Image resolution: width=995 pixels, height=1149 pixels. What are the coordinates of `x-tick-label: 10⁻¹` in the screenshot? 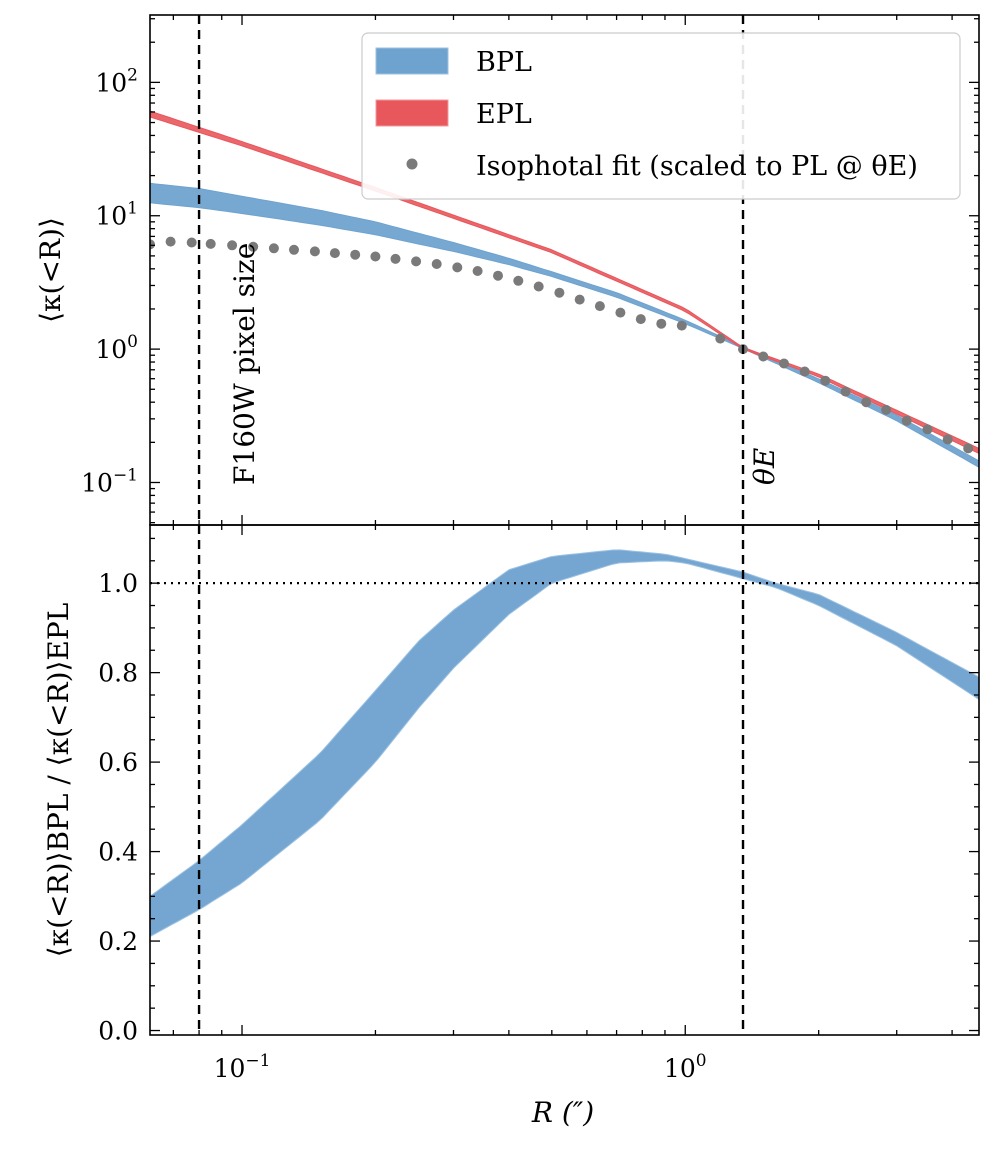 It's located at (242, 1067).